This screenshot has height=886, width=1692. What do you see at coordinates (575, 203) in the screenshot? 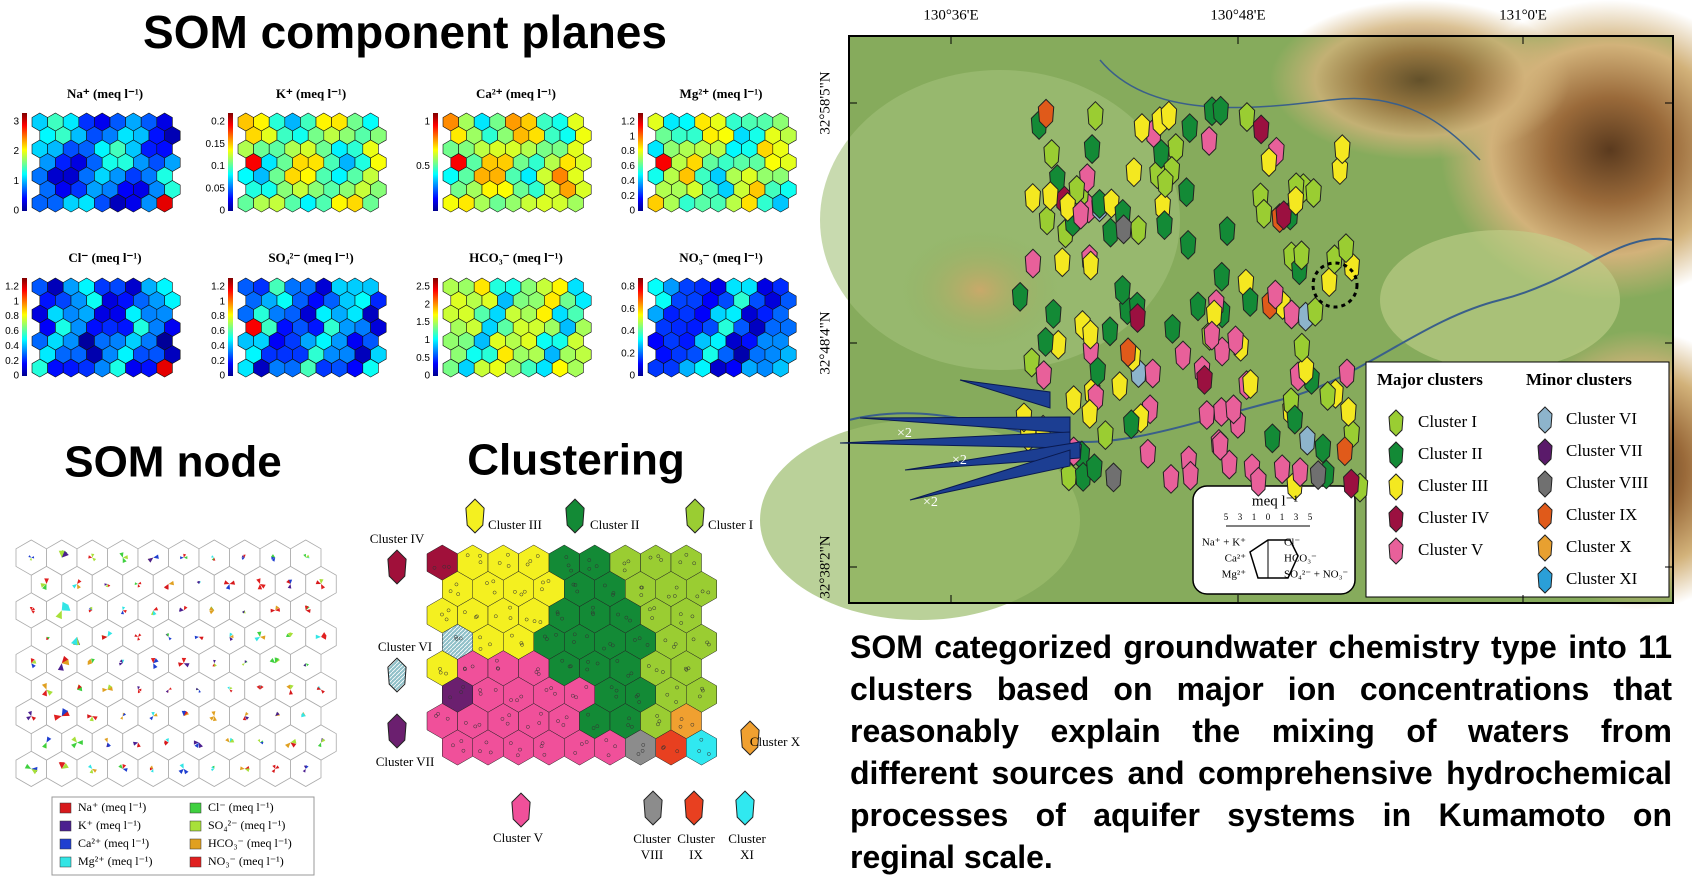
I see `plane-hex` at bounding box center [575, 203].